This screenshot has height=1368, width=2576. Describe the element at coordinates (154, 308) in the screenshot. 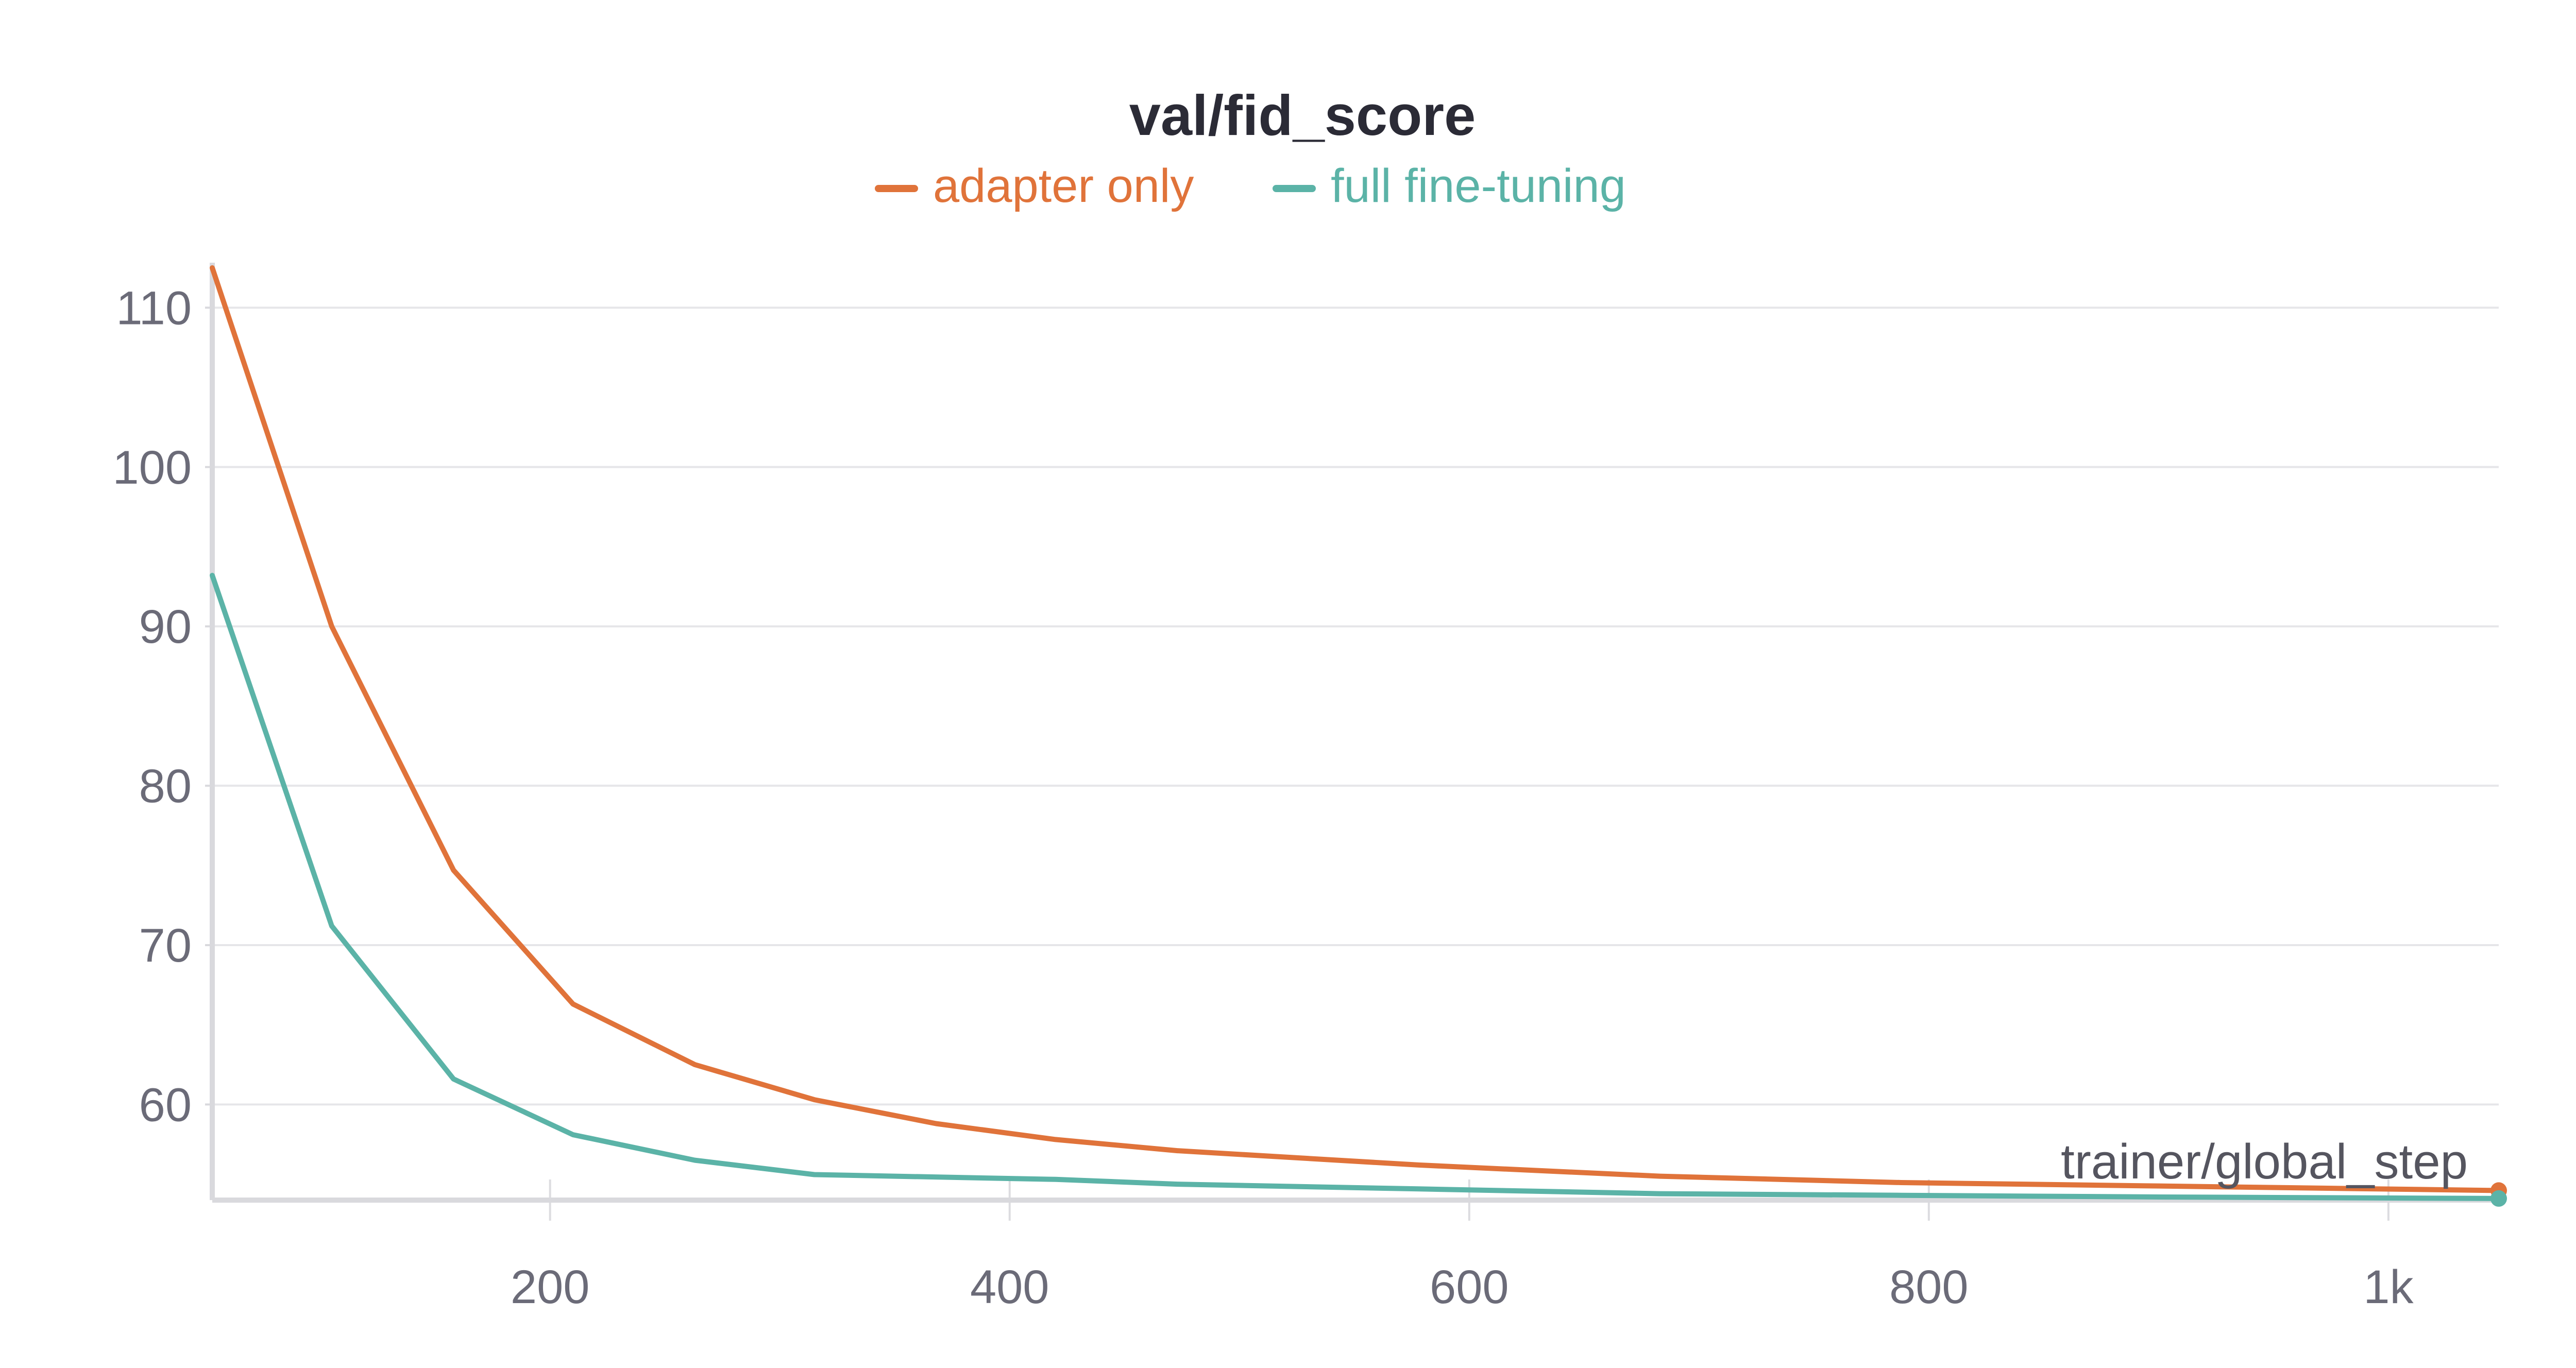

I see `y-tick-label: 110` at that location.